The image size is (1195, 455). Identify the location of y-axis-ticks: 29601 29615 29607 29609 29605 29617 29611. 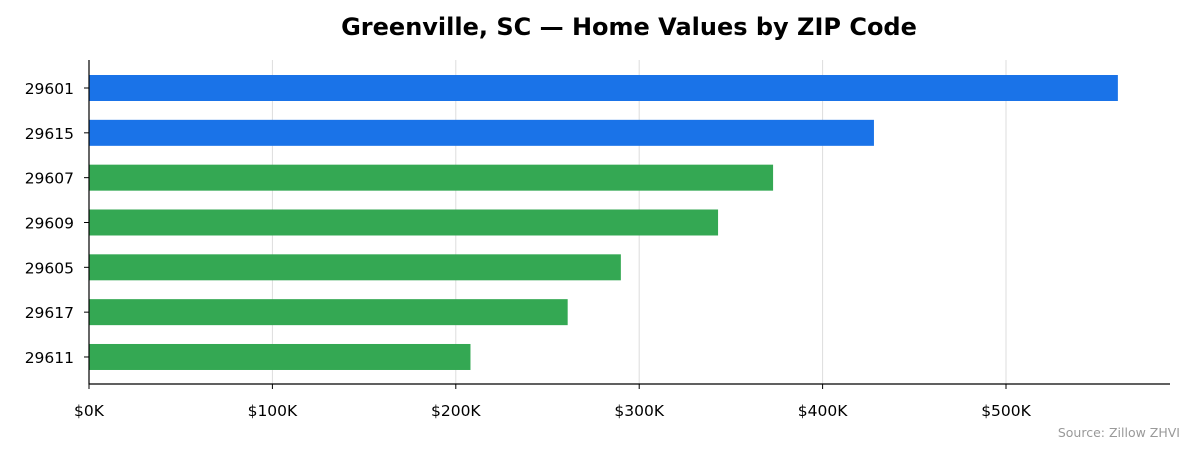
(57, 223).